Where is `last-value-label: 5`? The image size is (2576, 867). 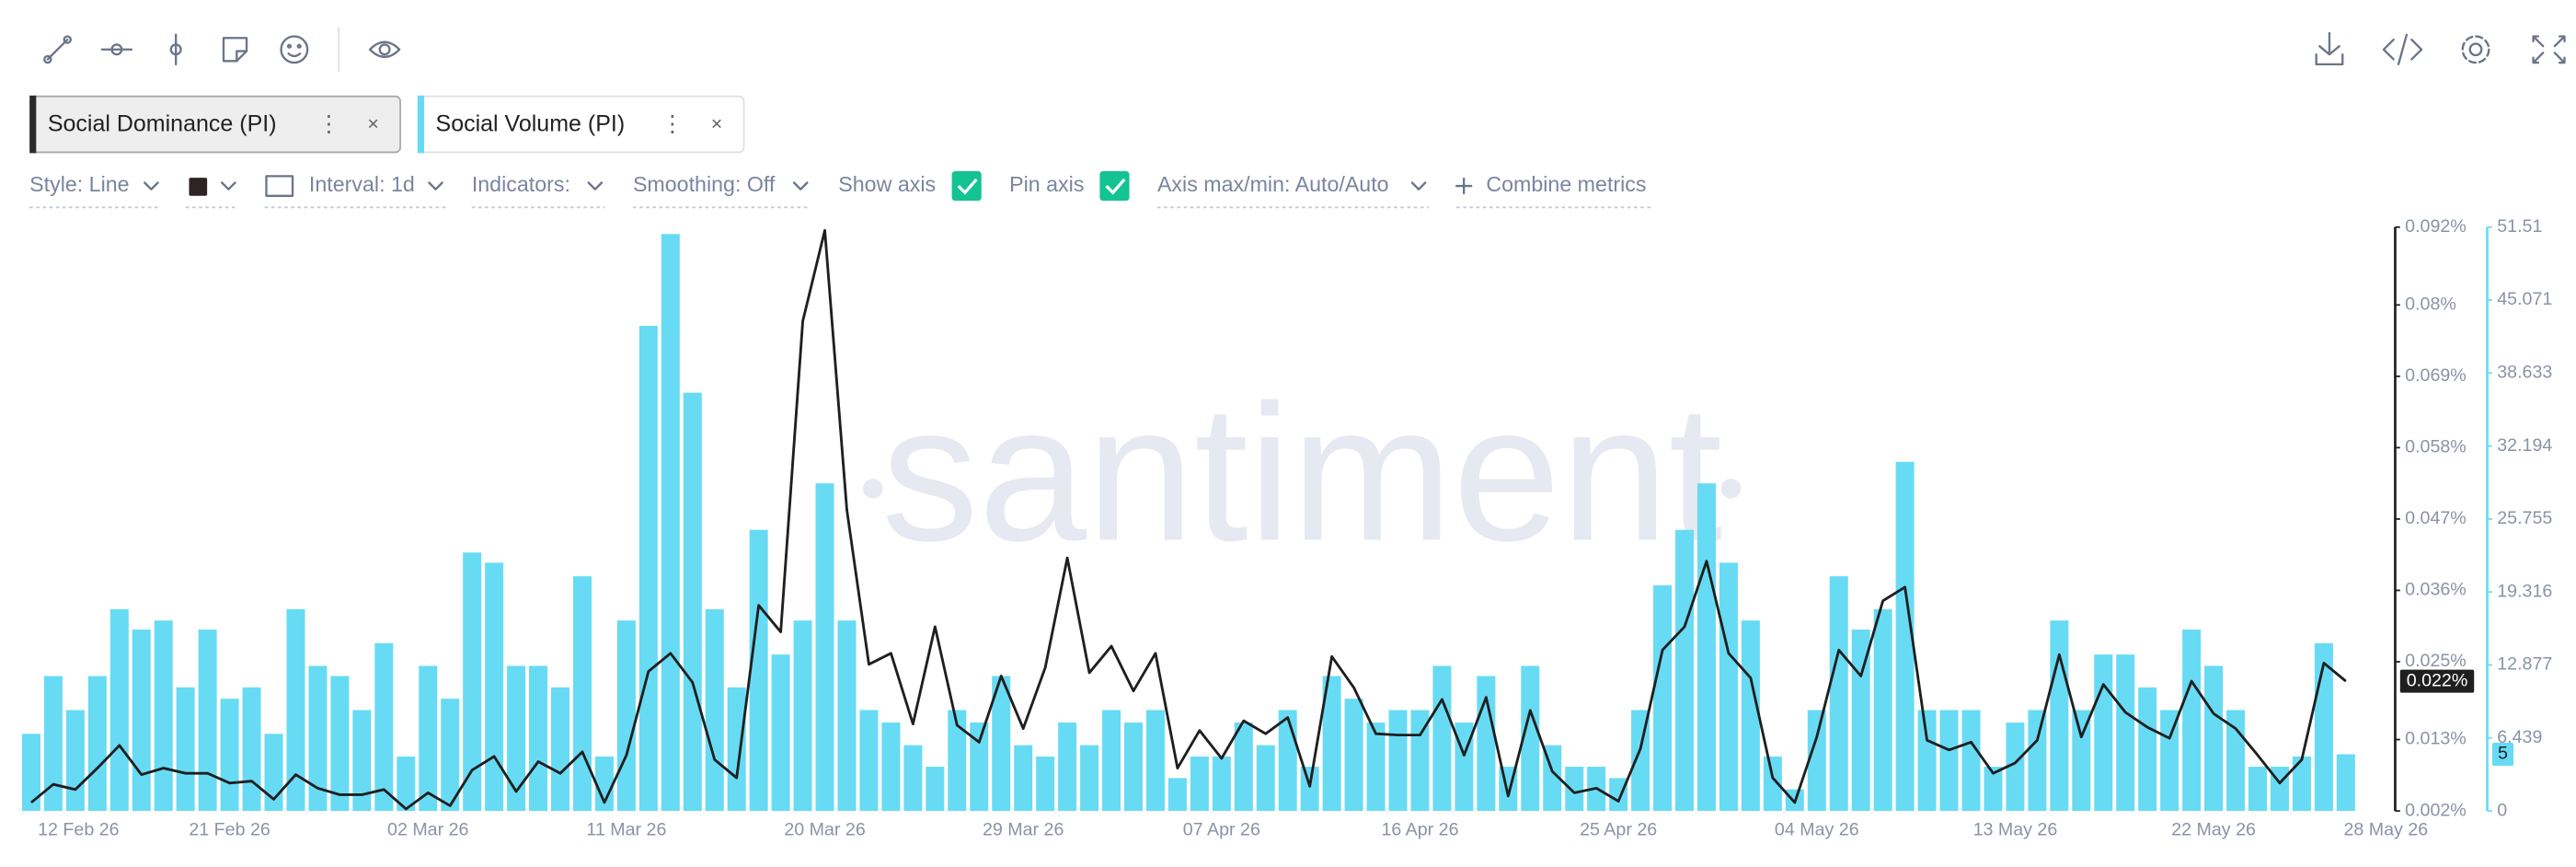 last-value-label: 5 is located at coordinates (2503, 754).